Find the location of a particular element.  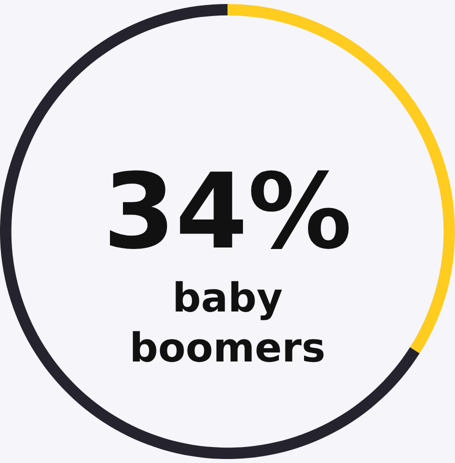

text: baby boomers is located at coordinates (228, 324).